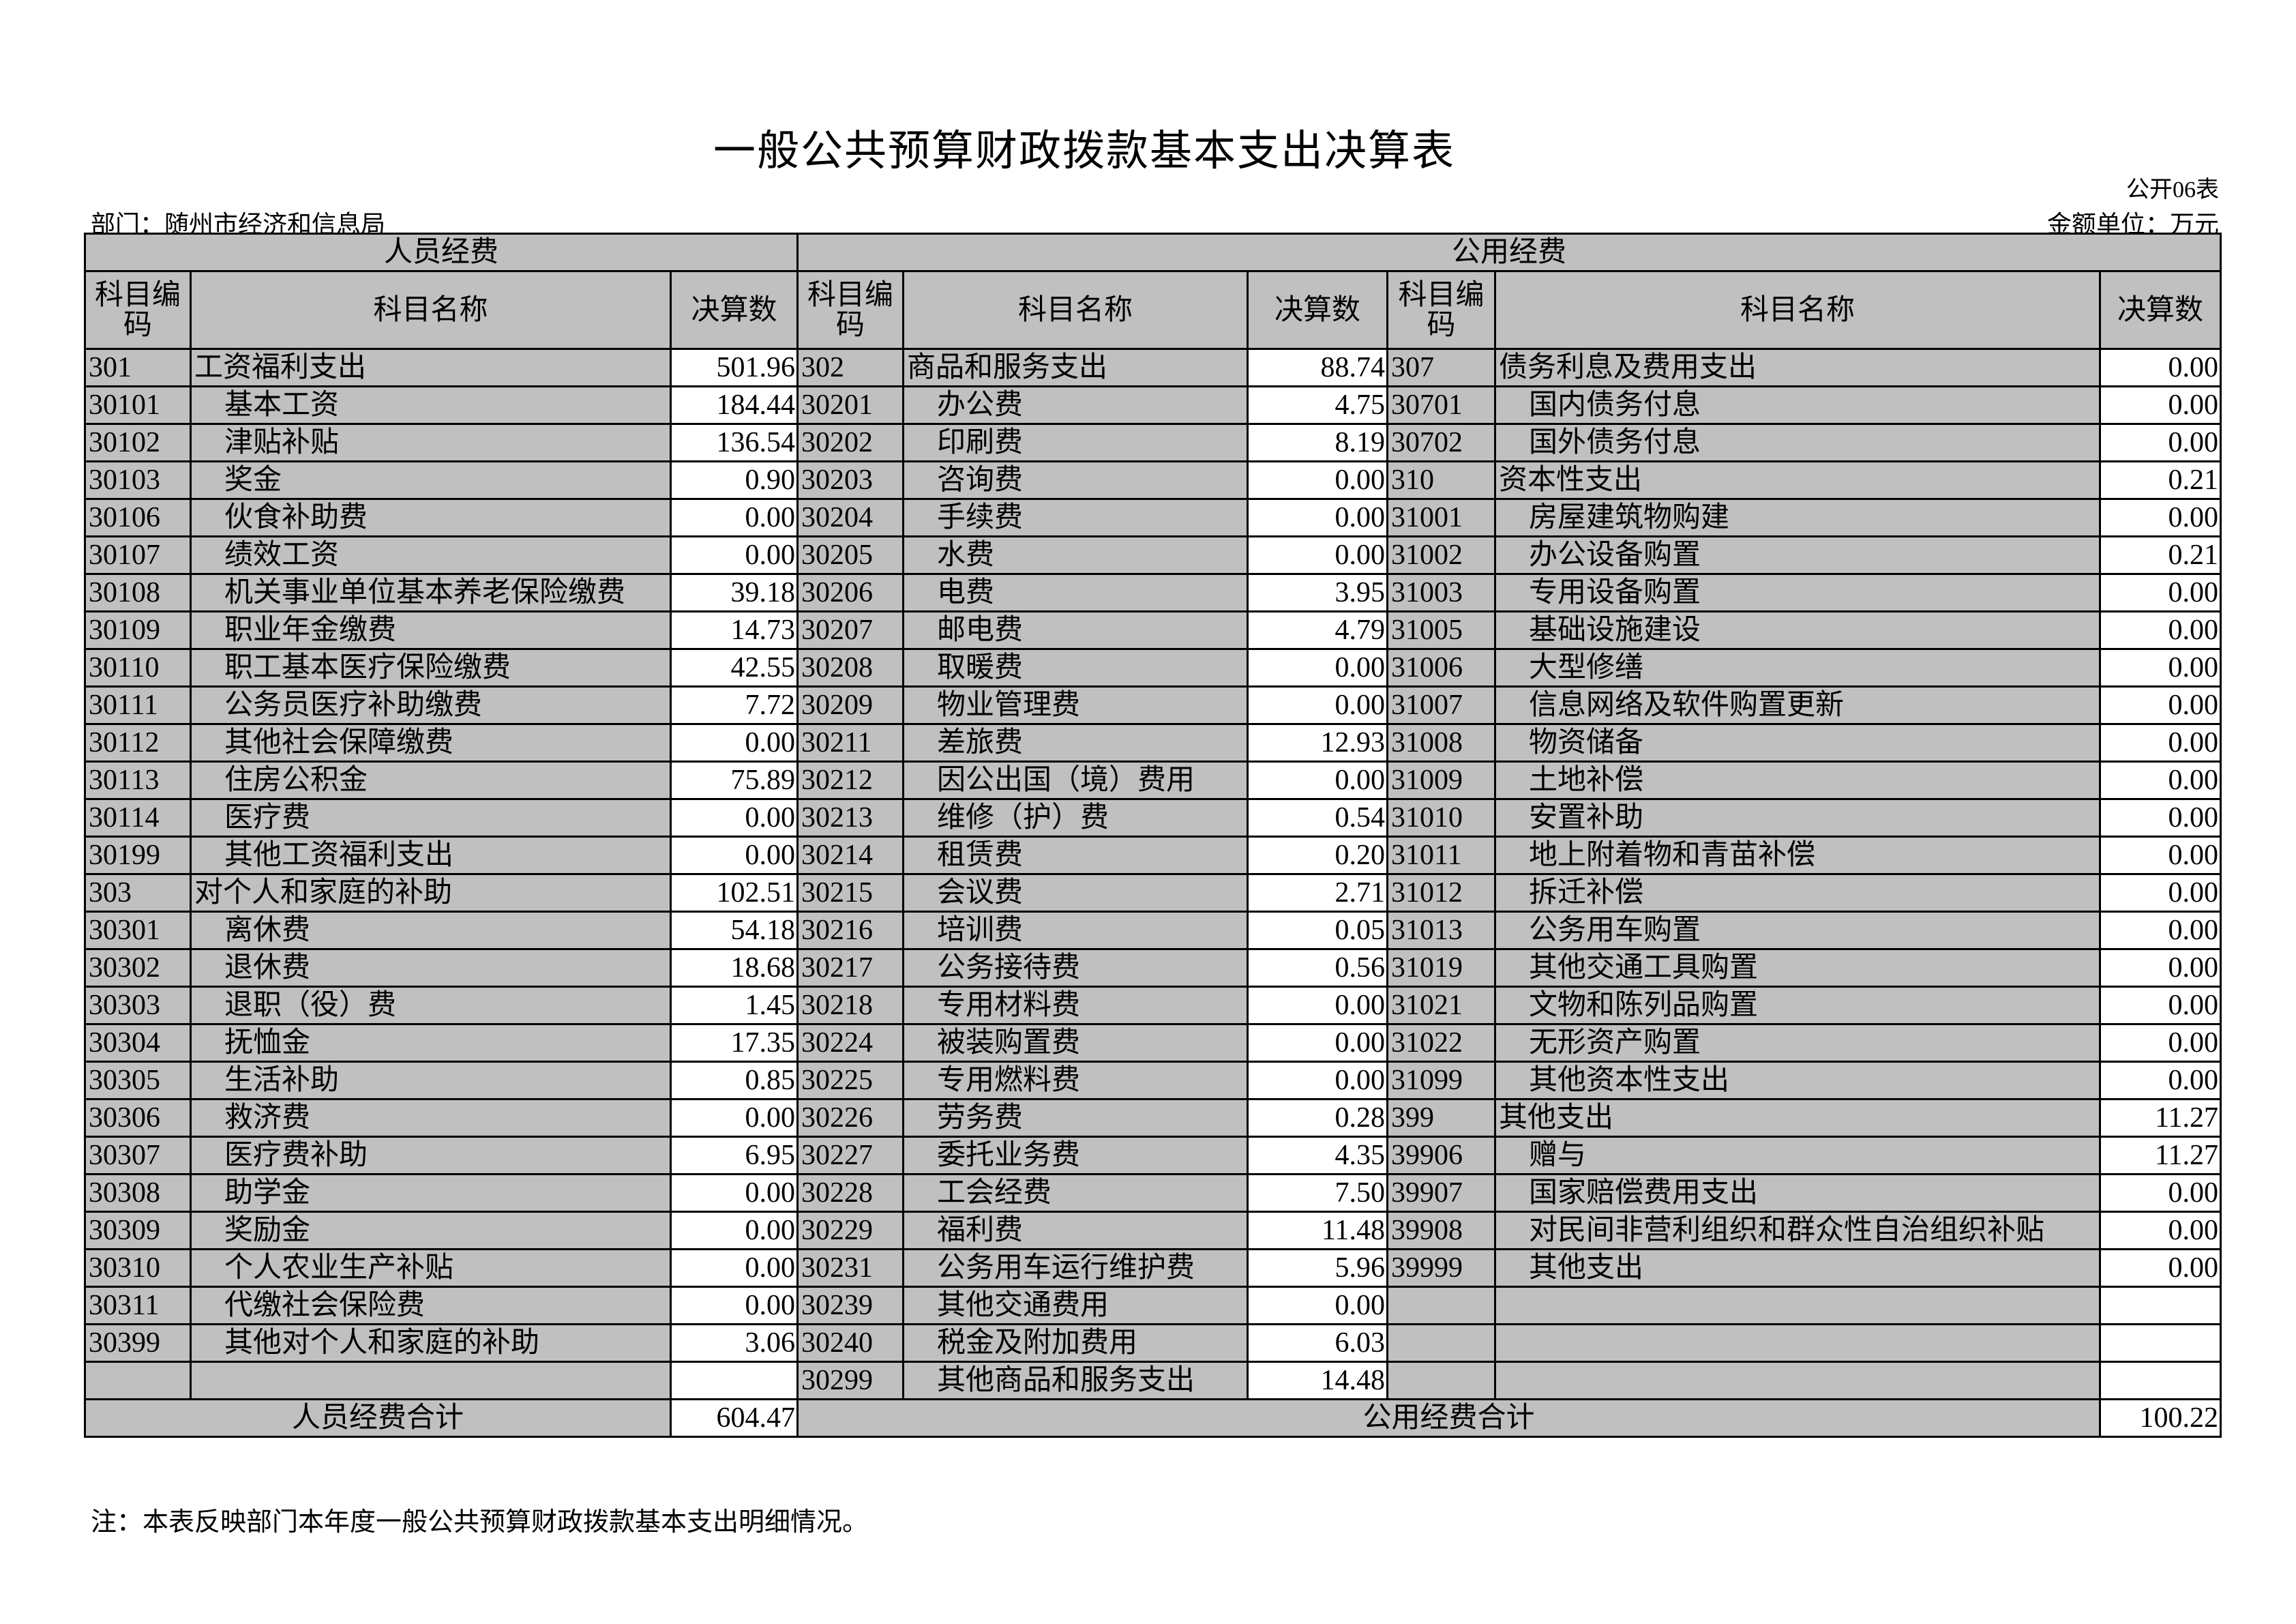 This screenshot has height=1624, width=2296. Describe the element at coordinates (1798, 668) in the screenshot. I see `item-name: 大型修缮` at that location.